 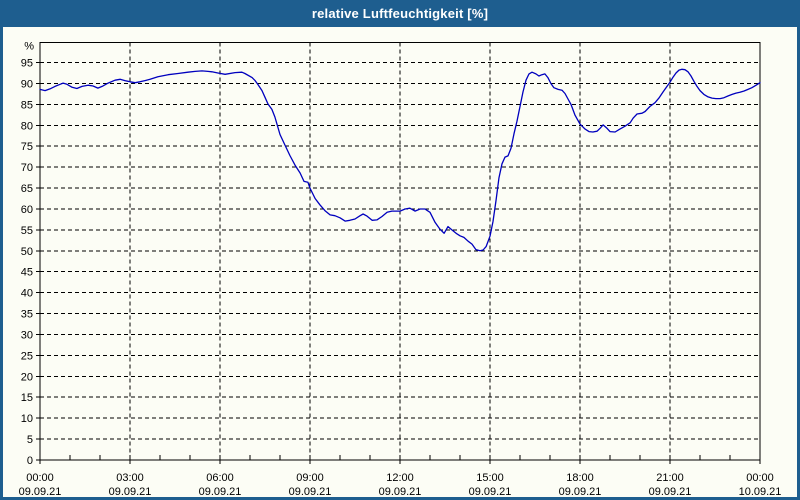 I want to click on x-axis-time-label: 18:00, so click(x=580, y=478).